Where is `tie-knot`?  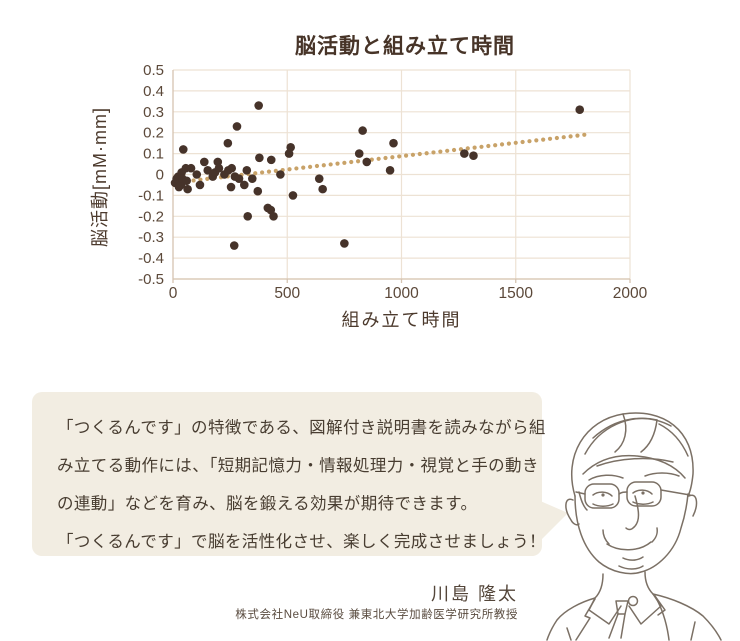 tie-knot is located at coordinates (622, 607).